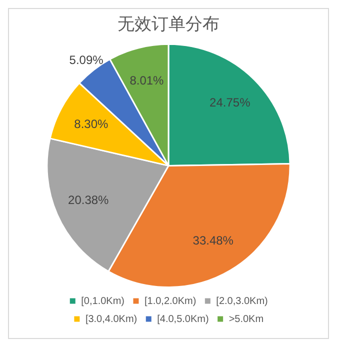 Image resolution: width=337 pixels, height=347 pixels. What do you see at coordinates (89, 200) in the screenshot?
I see `data-label: 20.38%` at bounding box center [89, 200].